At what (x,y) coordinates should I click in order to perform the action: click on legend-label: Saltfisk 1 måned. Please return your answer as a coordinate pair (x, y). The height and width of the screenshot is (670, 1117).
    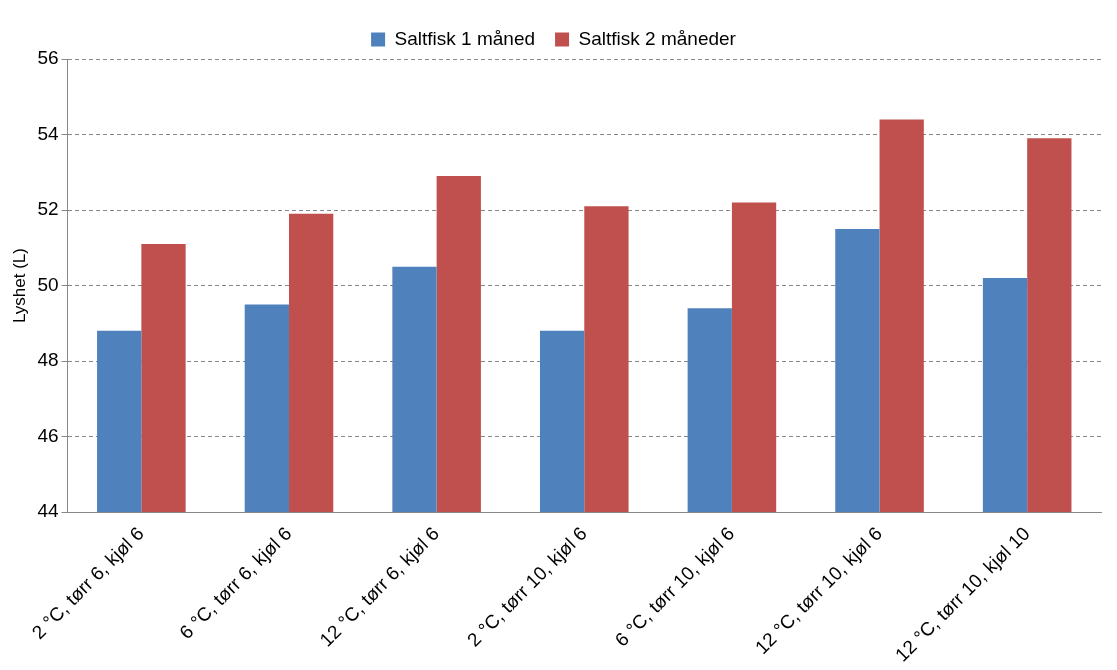
    Looking at the image, I should click on (465, 38).